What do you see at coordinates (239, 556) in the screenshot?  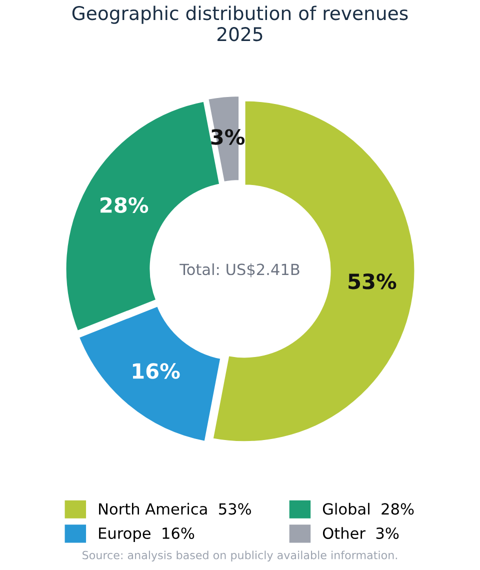 I see `source-note: Source: analysis based on publicly available information.` at bounding box center [239, 556].